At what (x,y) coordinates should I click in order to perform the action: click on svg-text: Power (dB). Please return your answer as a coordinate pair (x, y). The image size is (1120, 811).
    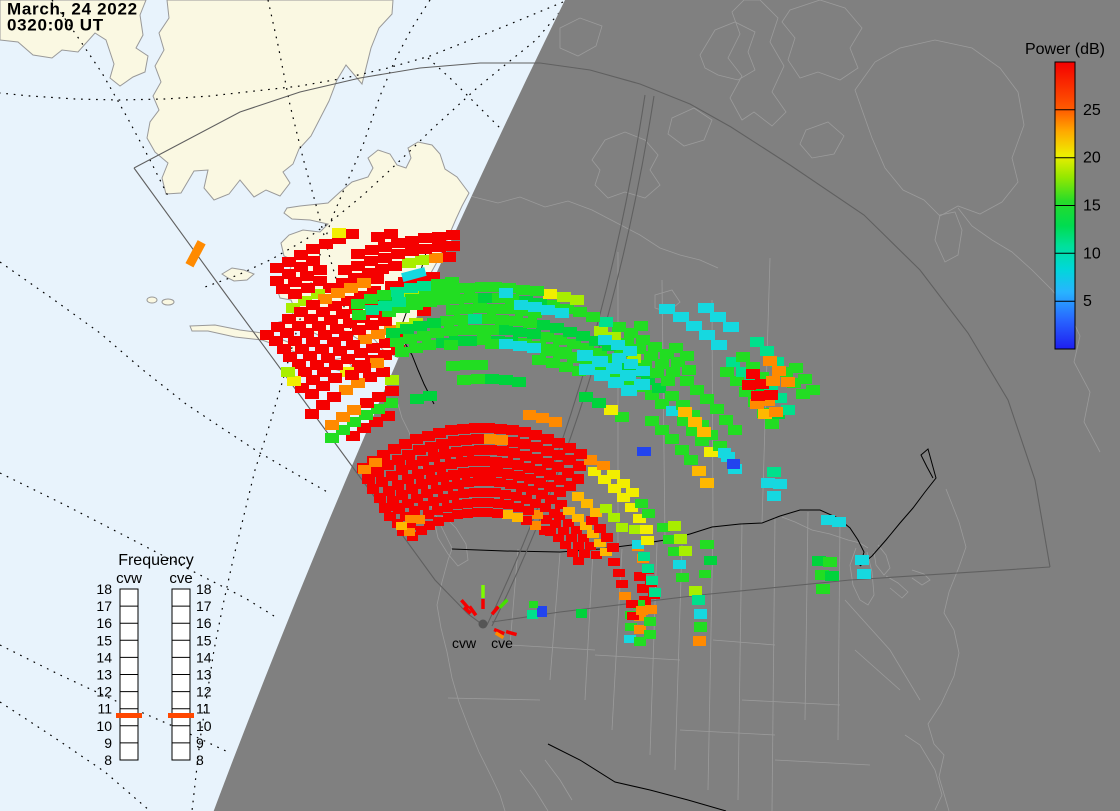
    Looking at the image, I should click on (1065, 49).